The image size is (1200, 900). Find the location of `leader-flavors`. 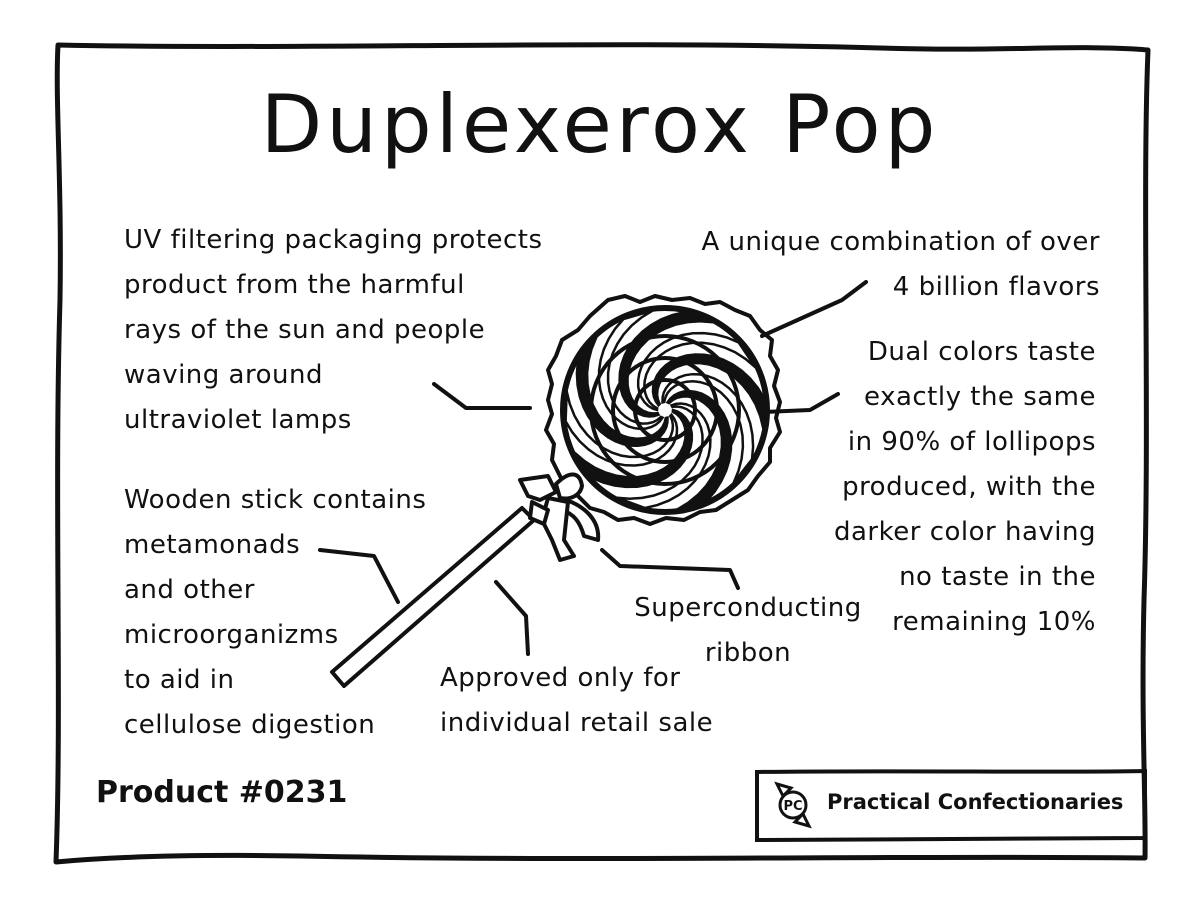

leader-flavors is located at coordinates (814, 309).